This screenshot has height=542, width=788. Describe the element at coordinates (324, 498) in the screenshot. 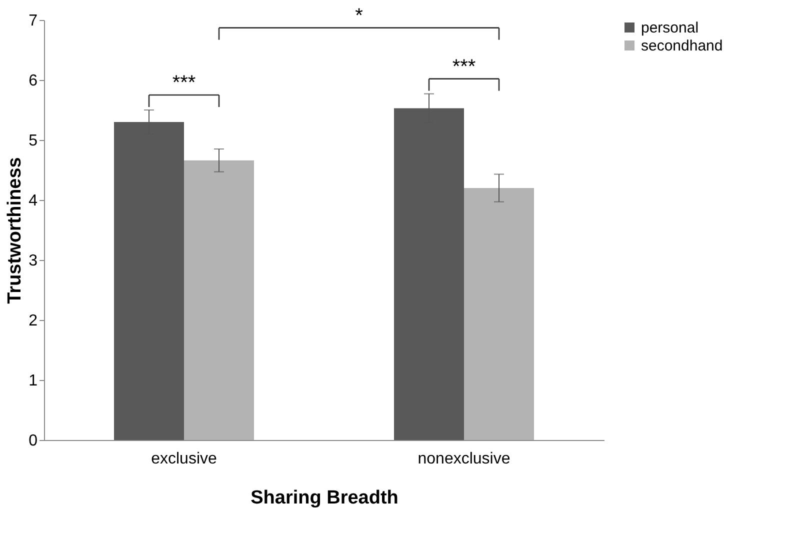

I see `x-axis-title: Sharing Breadth` at that location.